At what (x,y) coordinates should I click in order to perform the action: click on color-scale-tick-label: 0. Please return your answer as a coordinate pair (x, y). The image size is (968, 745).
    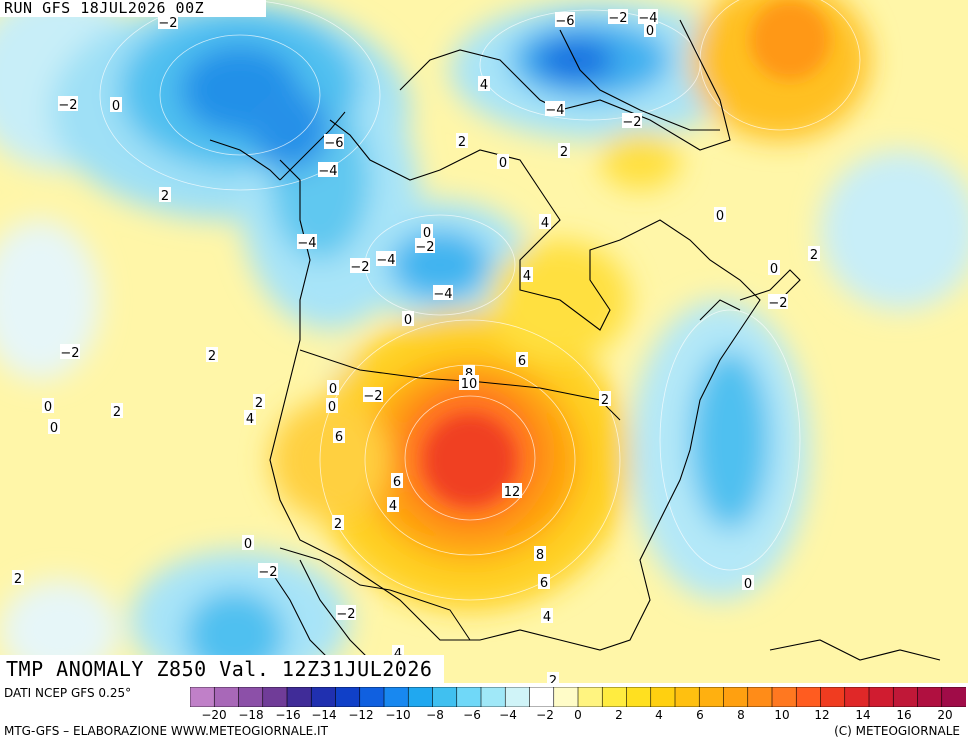
    Looking at the image, I should click on (578, 715).